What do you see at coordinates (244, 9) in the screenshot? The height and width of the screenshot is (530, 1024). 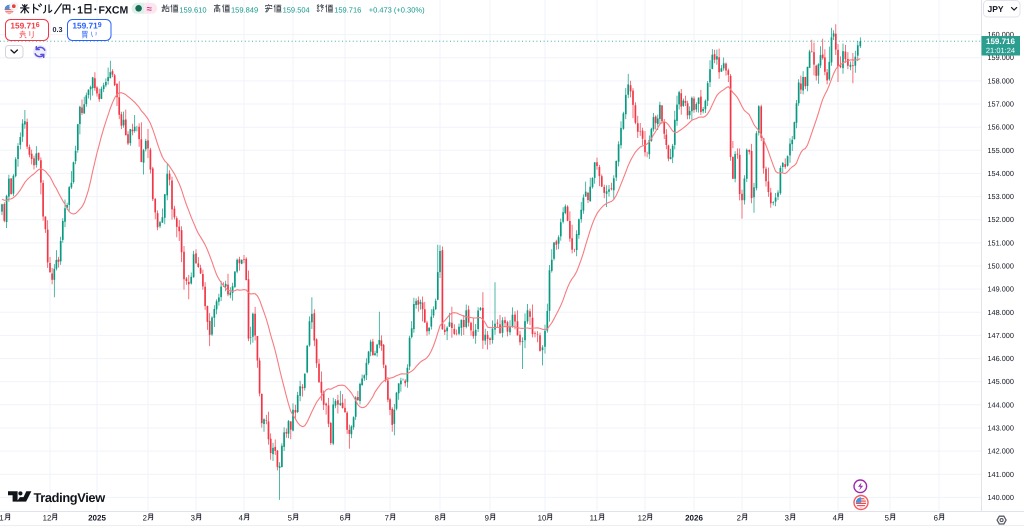 I see `svg-text: 159.849` at bounding box center [244, 9].